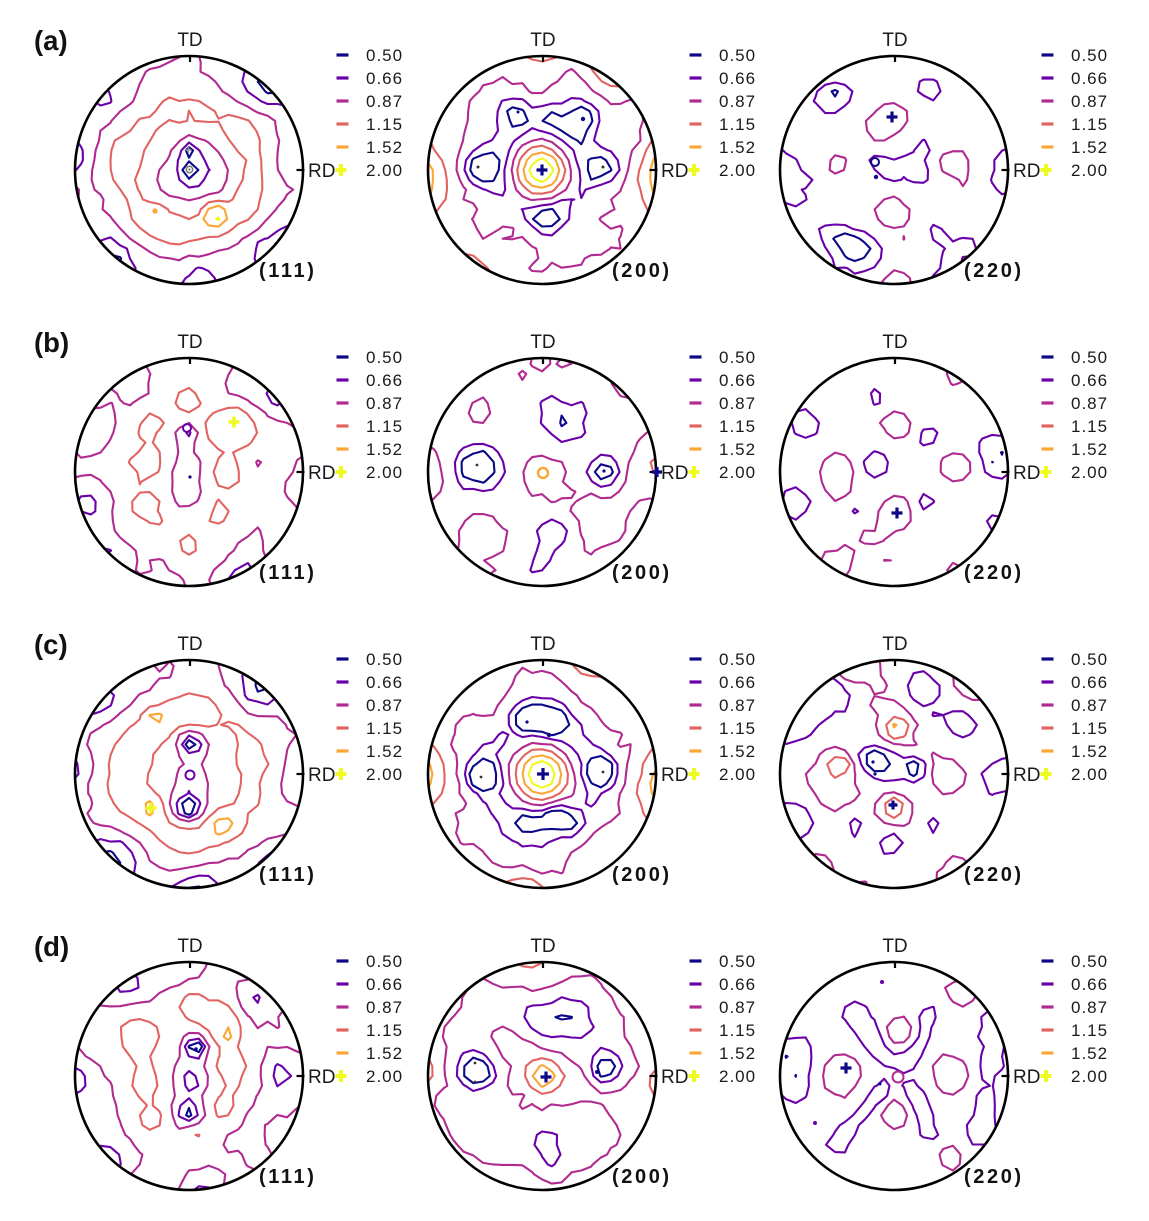 Image resolution: width=1149 pixels, height=1221 pixels. I want to click on svg-text: (a), so click(51, 40).